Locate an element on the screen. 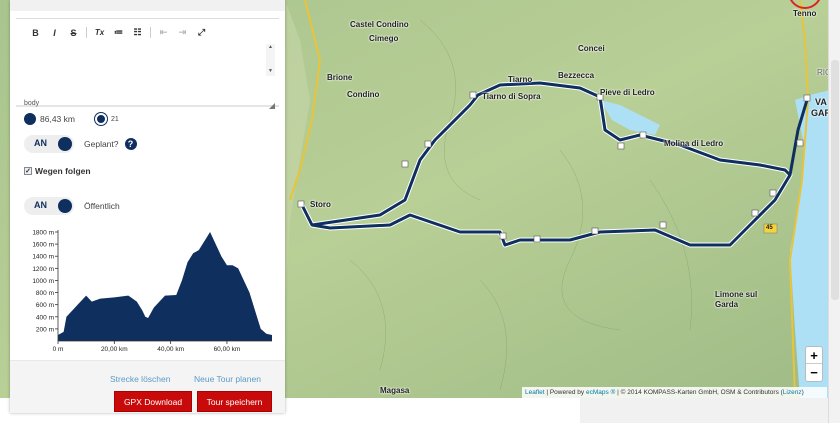 The width and height of the screenshot is (840, 423). distance-value: 86,43 km is located at coordinates (57, 119).